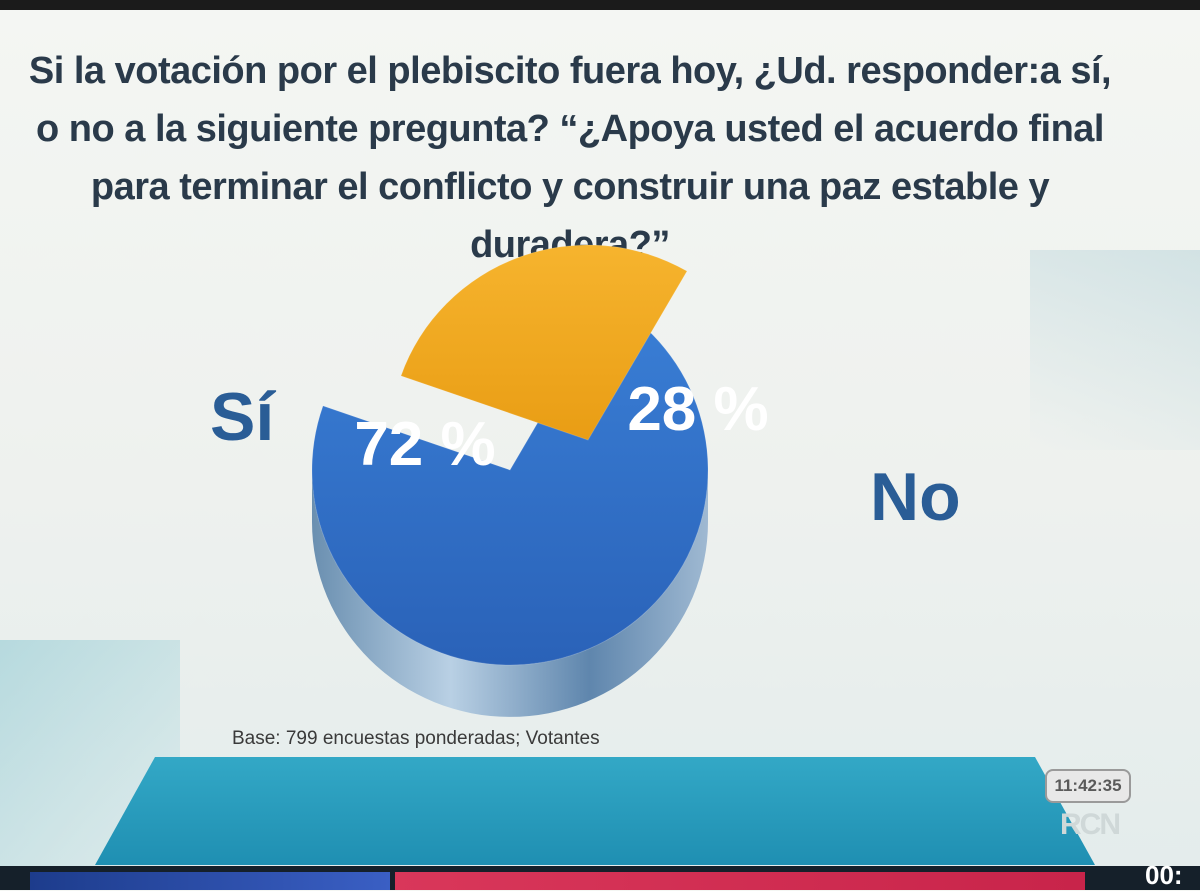  Describe the element at coordinates (210, 881) in the screenshot. I see `ticker-blue-bar` at that location.